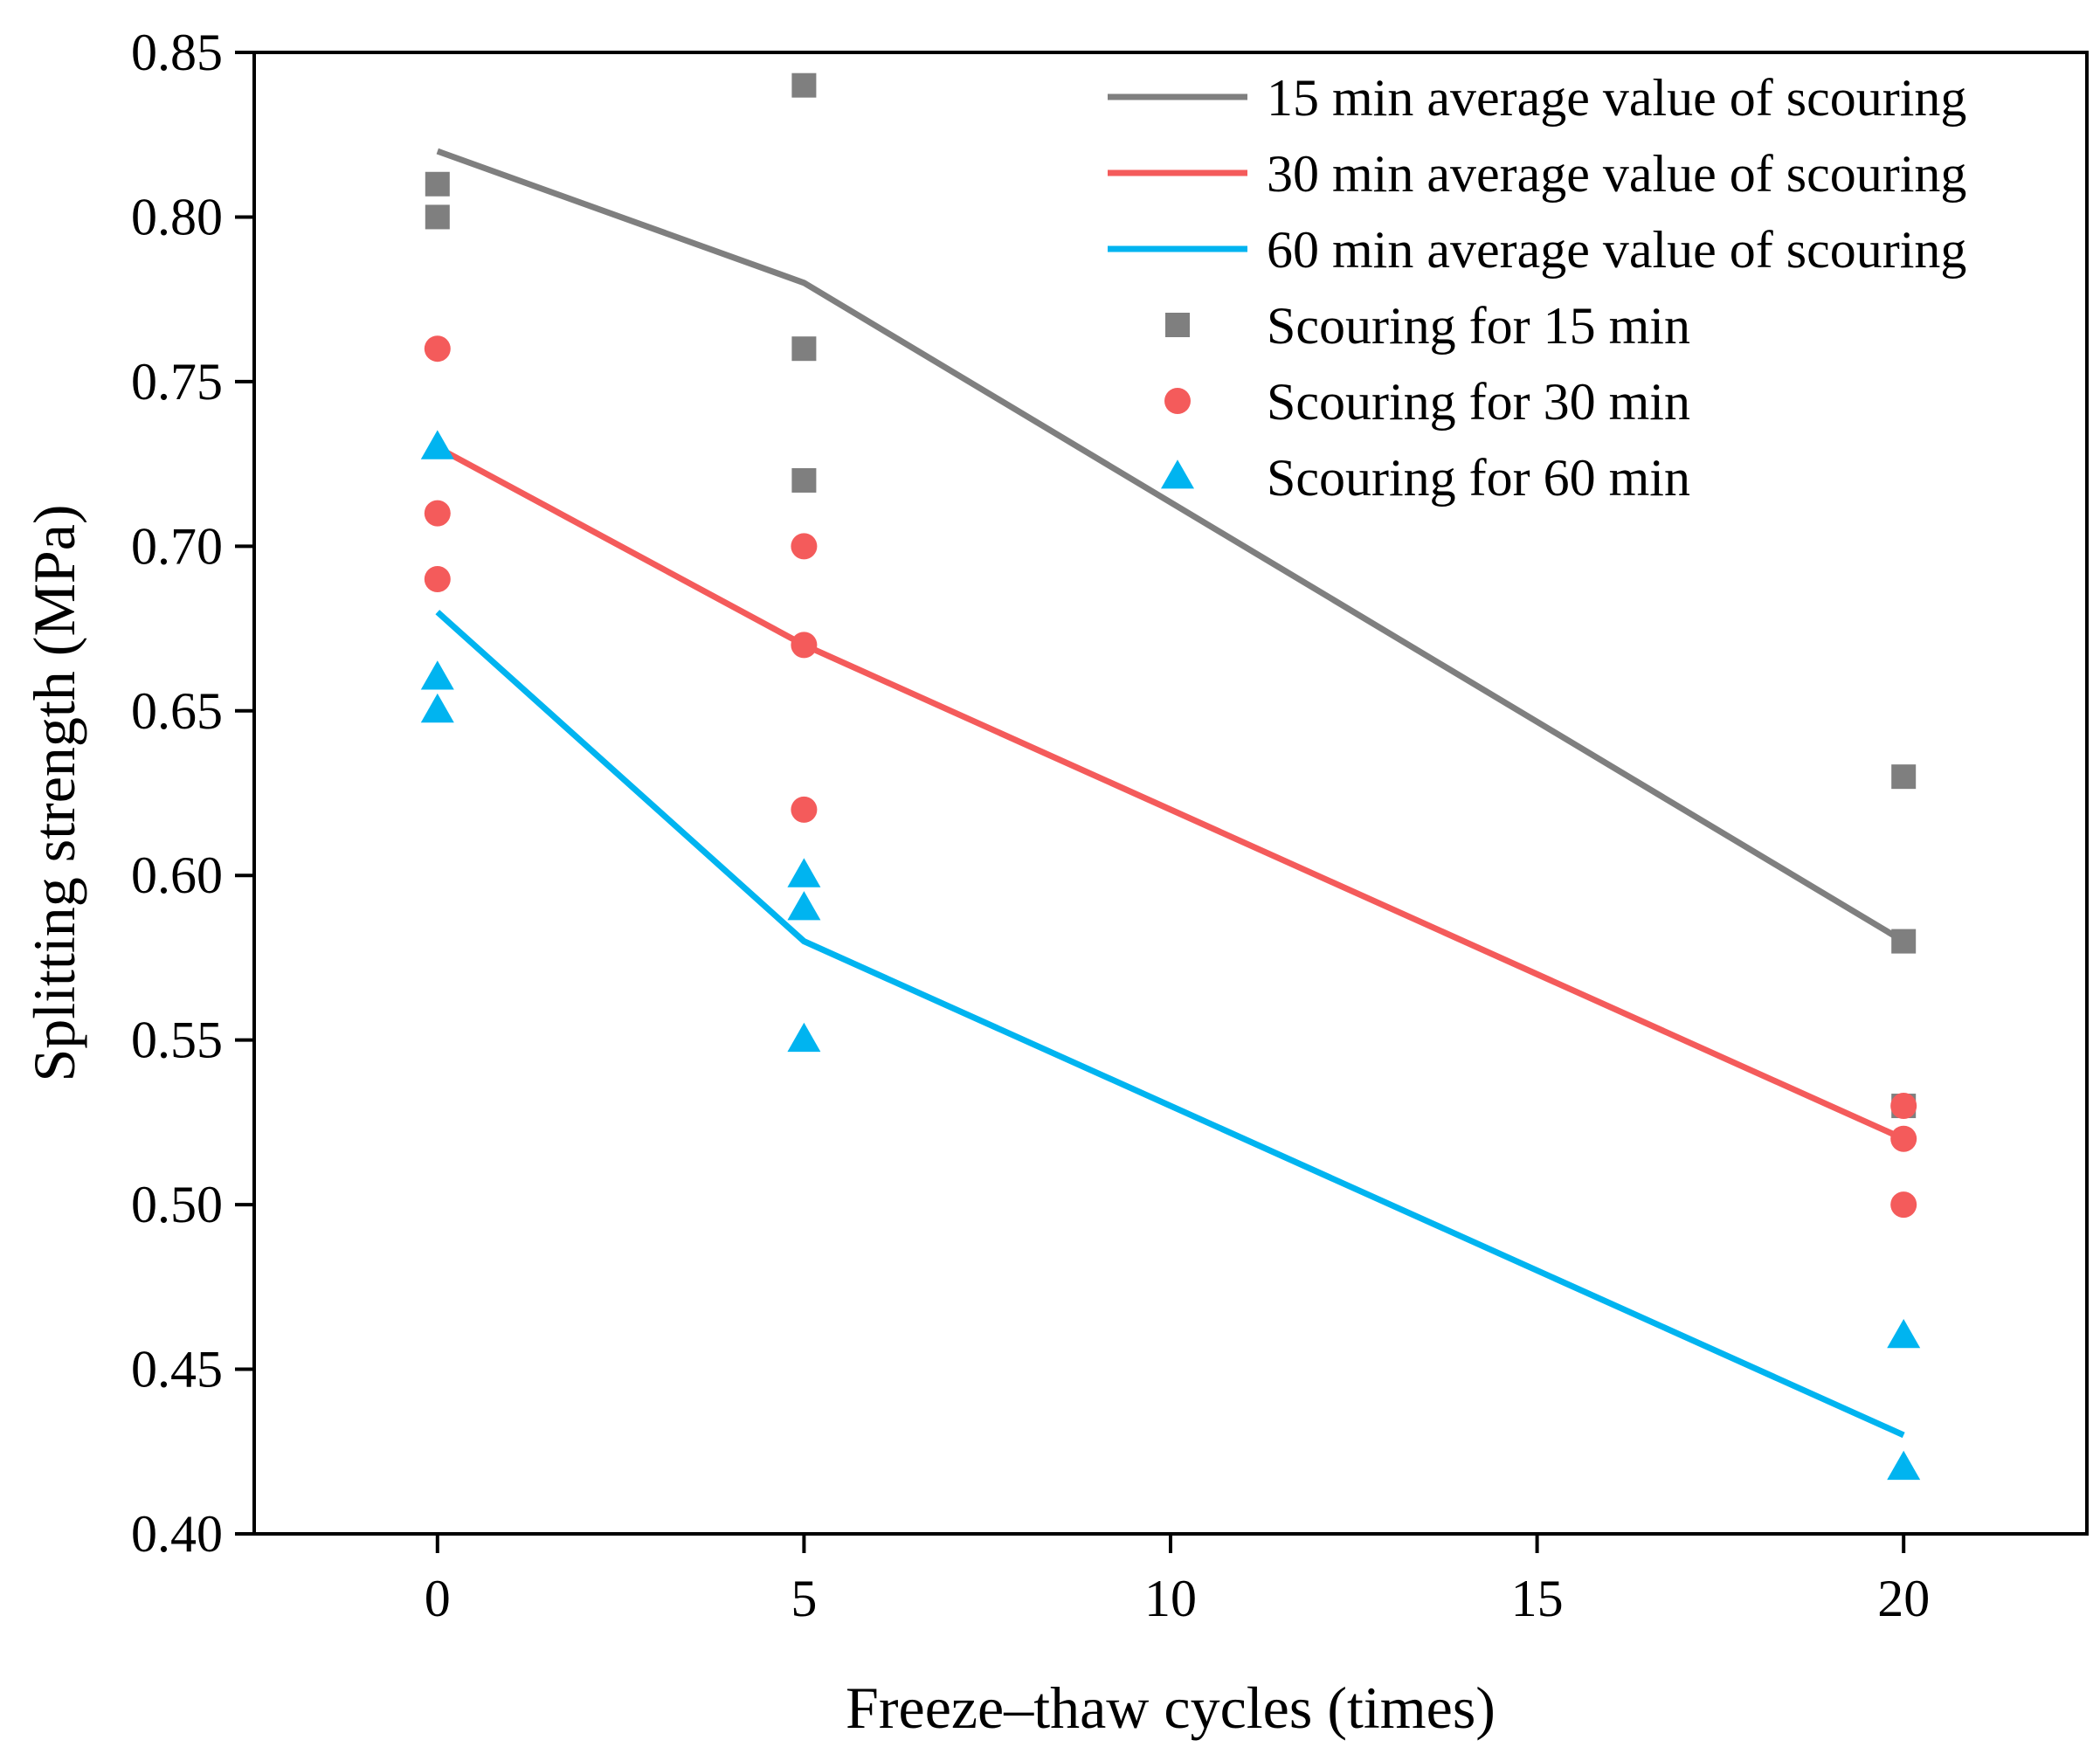 The width and height of the screenshot is (2100, 1747). Describe the element at coordinates (1171, 1707) in the screenshot. I see `x-axis-title: Freeze–thaw cycles (times)` at that location.